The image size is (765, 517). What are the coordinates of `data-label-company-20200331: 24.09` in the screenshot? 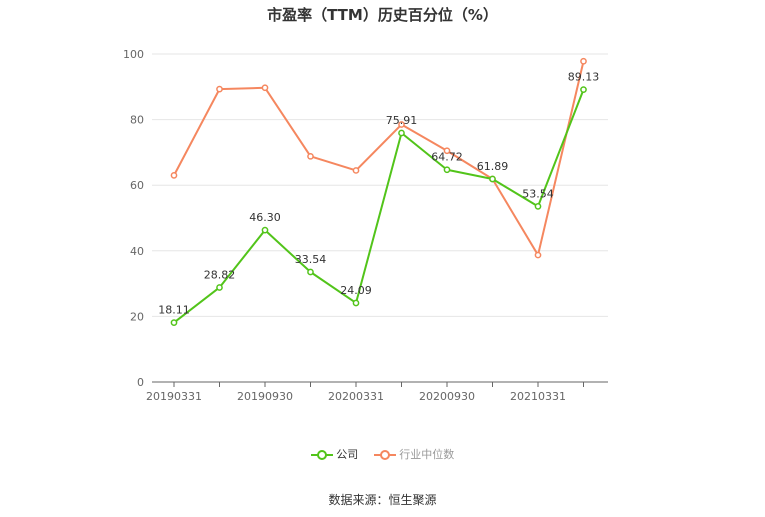 It's located at (356, 290).